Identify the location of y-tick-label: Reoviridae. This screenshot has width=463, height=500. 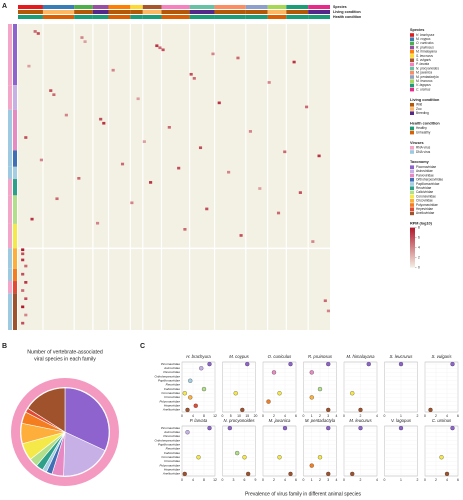
(173, 449).